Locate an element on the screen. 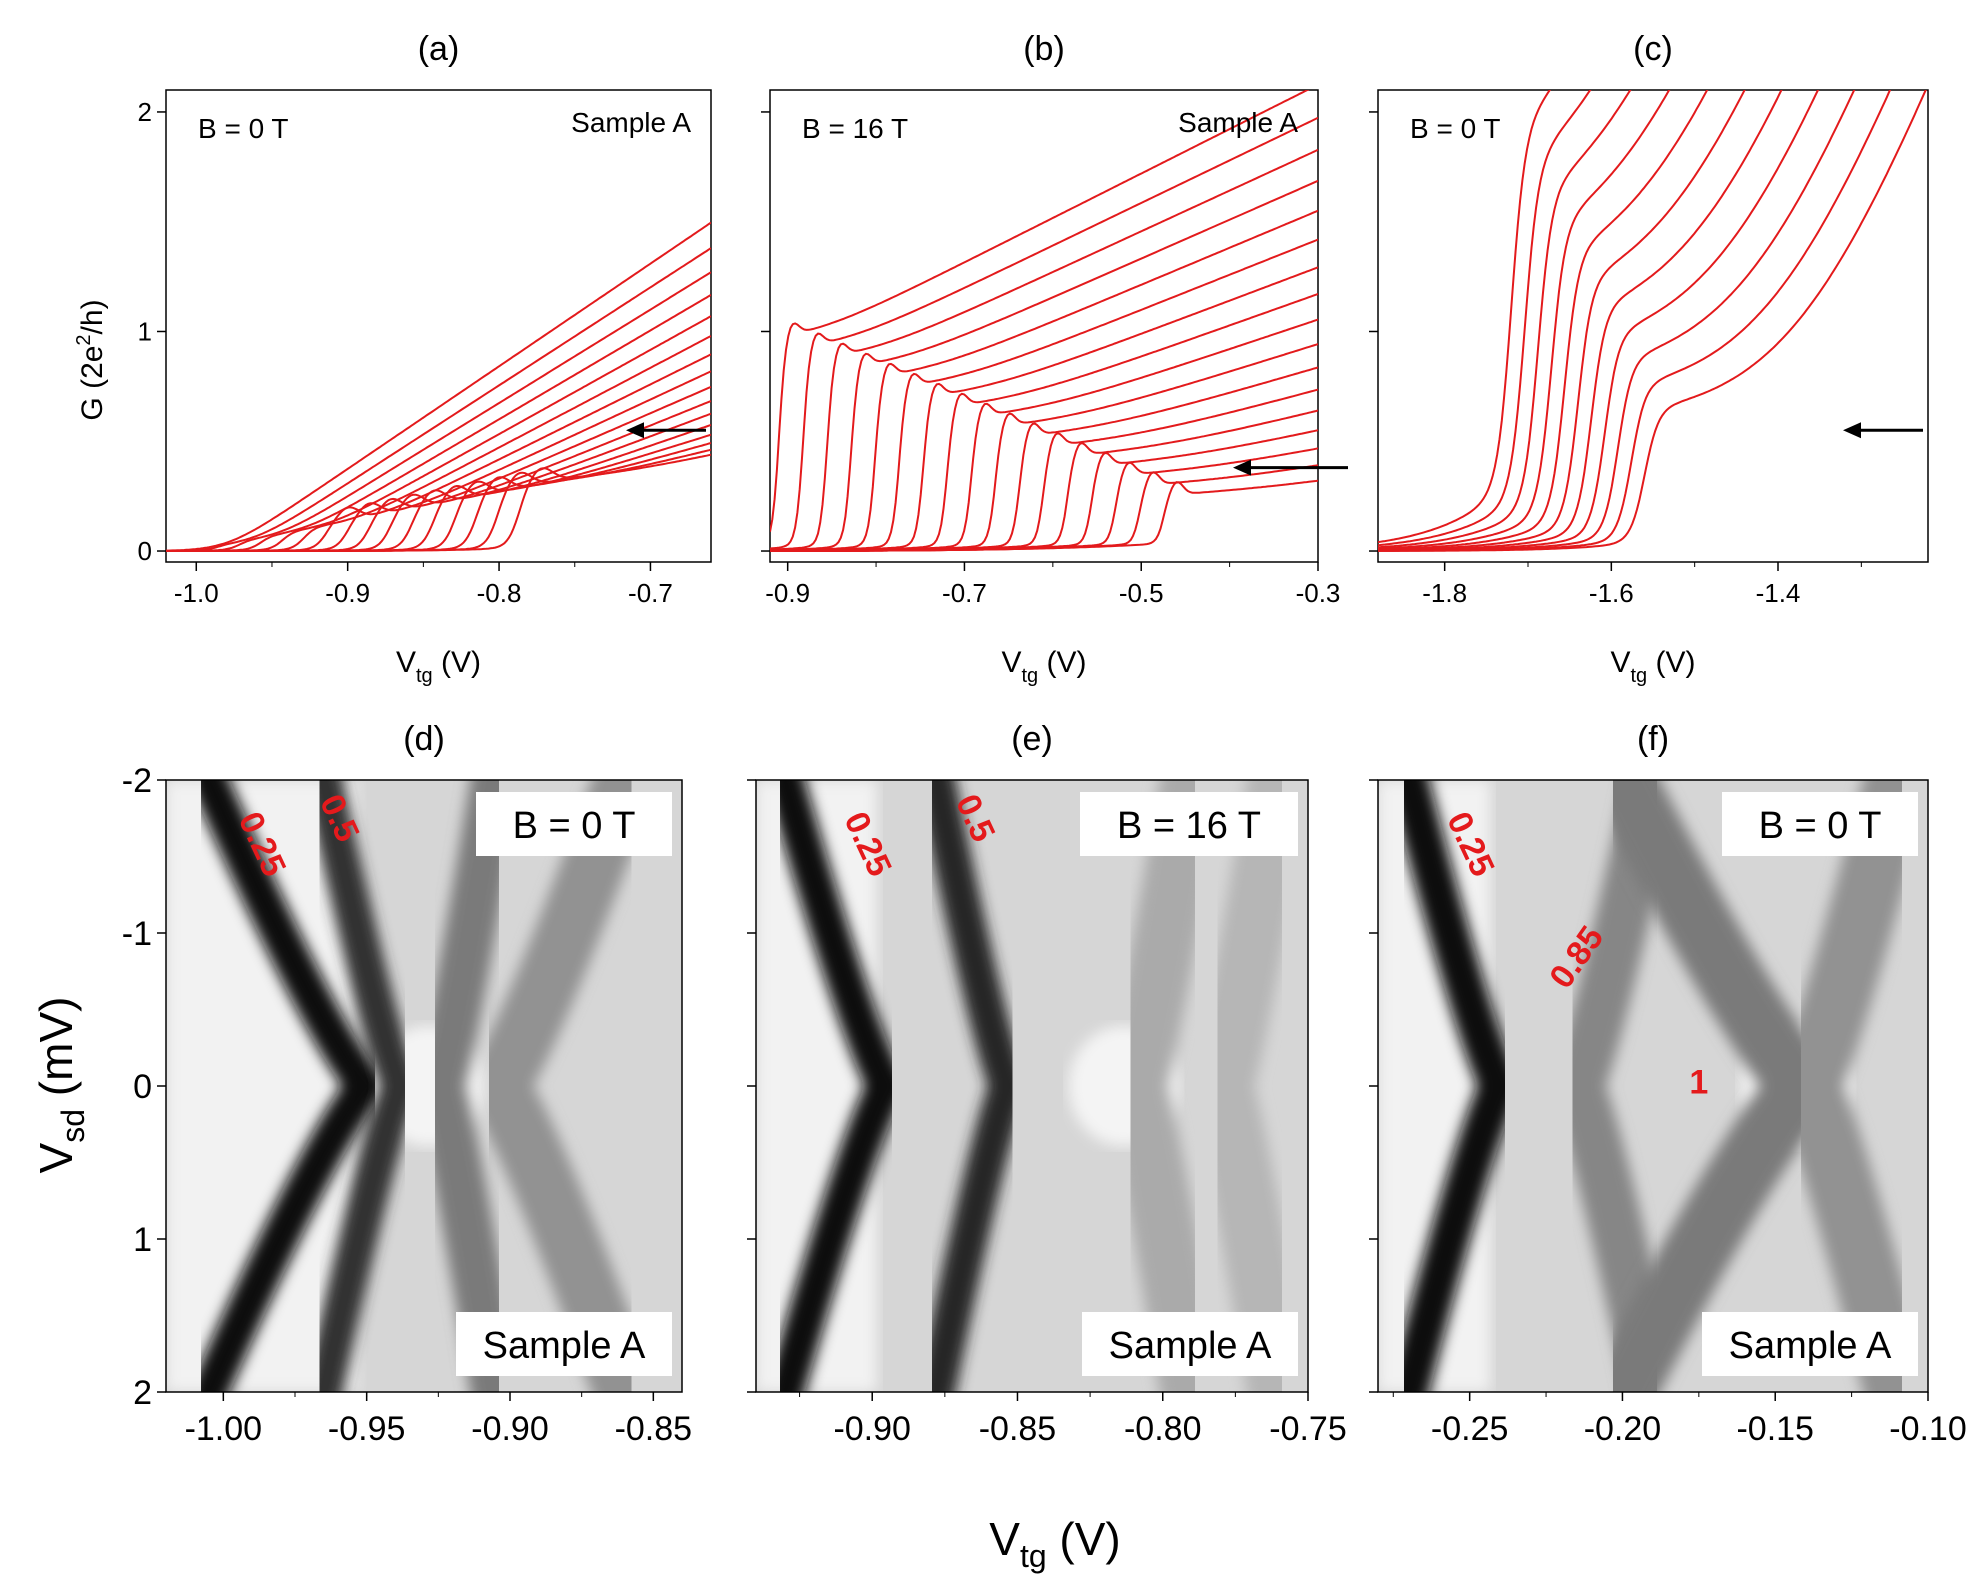 The height and width of the screenshot is (1584, 1976). svg-text: G (2e2/h) is located at coordinates (91, 359).